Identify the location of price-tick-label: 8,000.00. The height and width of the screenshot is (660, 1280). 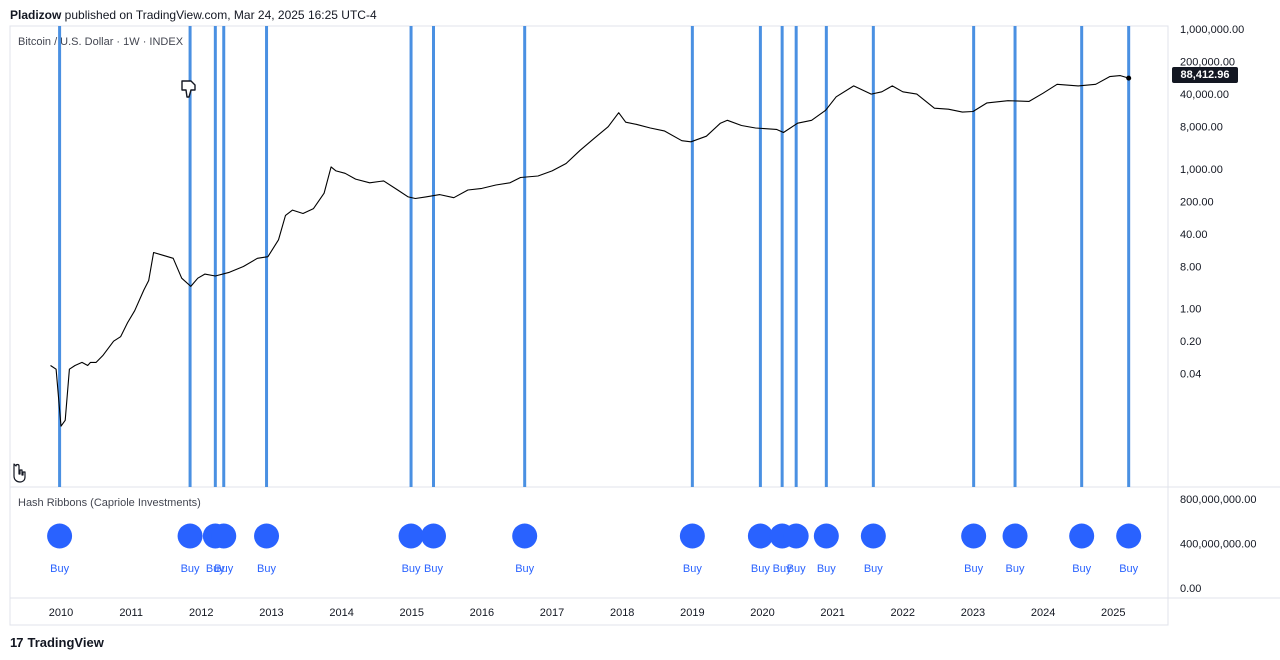
(1201, 128).